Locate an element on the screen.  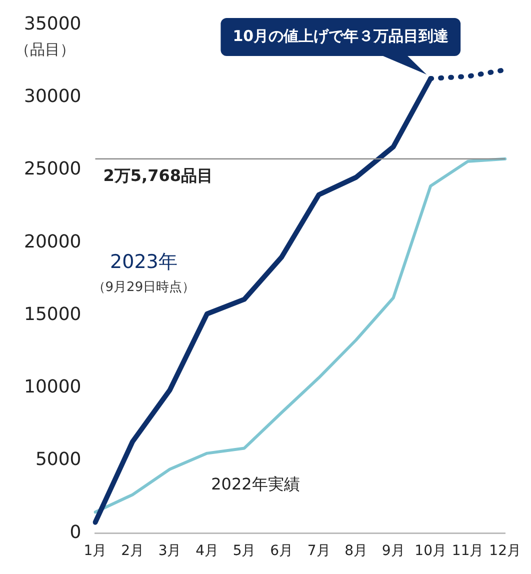
y-tick-label: 5000 is located at coordinates (58, 459).